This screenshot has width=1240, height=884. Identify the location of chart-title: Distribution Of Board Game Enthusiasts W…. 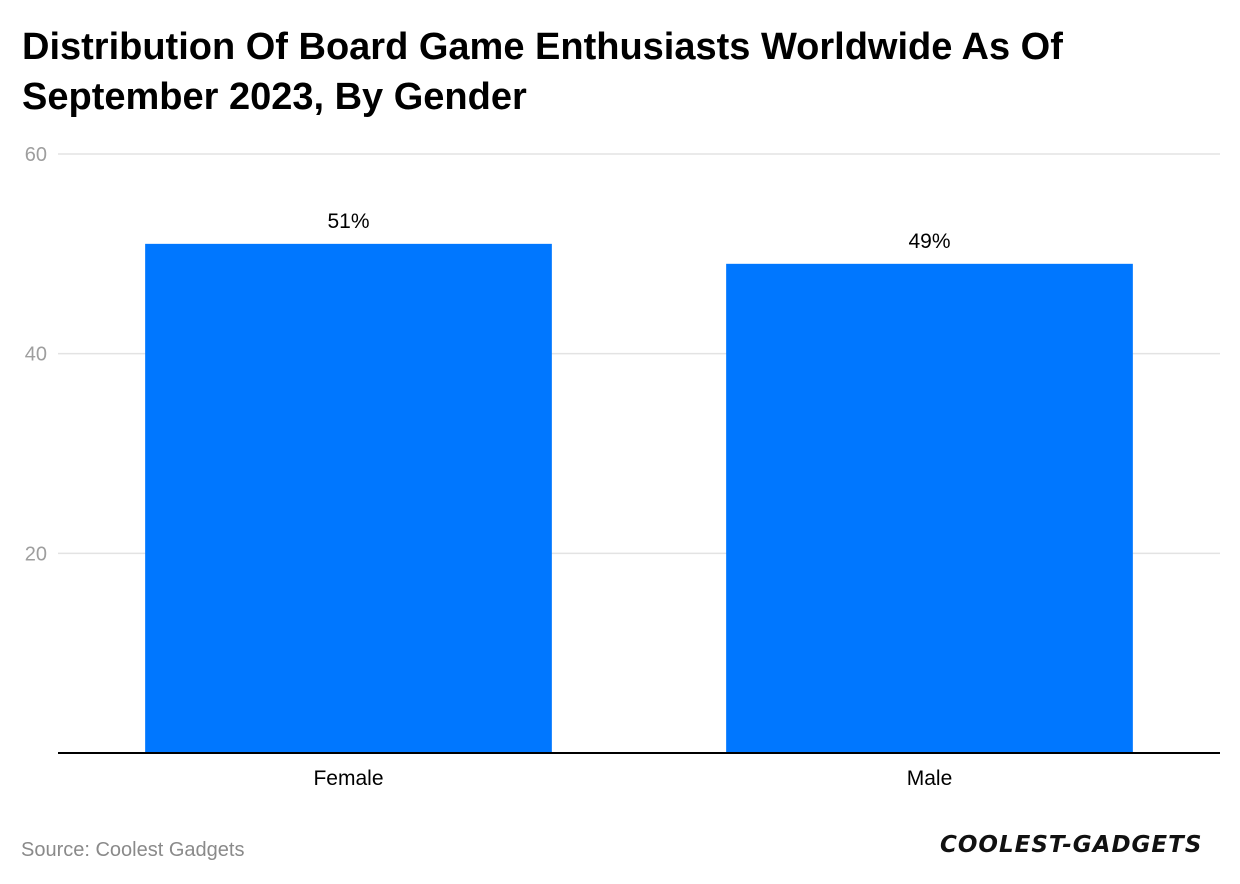
(542, 72).